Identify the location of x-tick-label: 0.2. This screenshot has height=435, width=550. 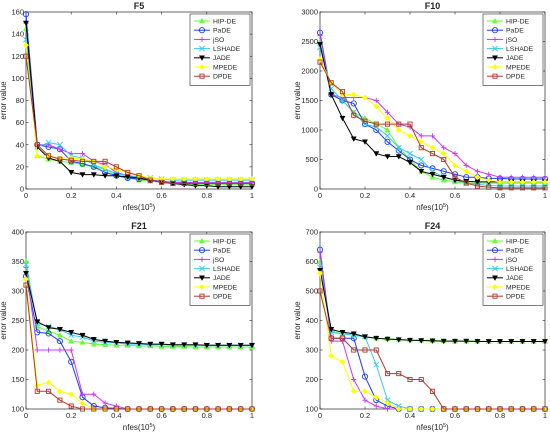
(71, 195).